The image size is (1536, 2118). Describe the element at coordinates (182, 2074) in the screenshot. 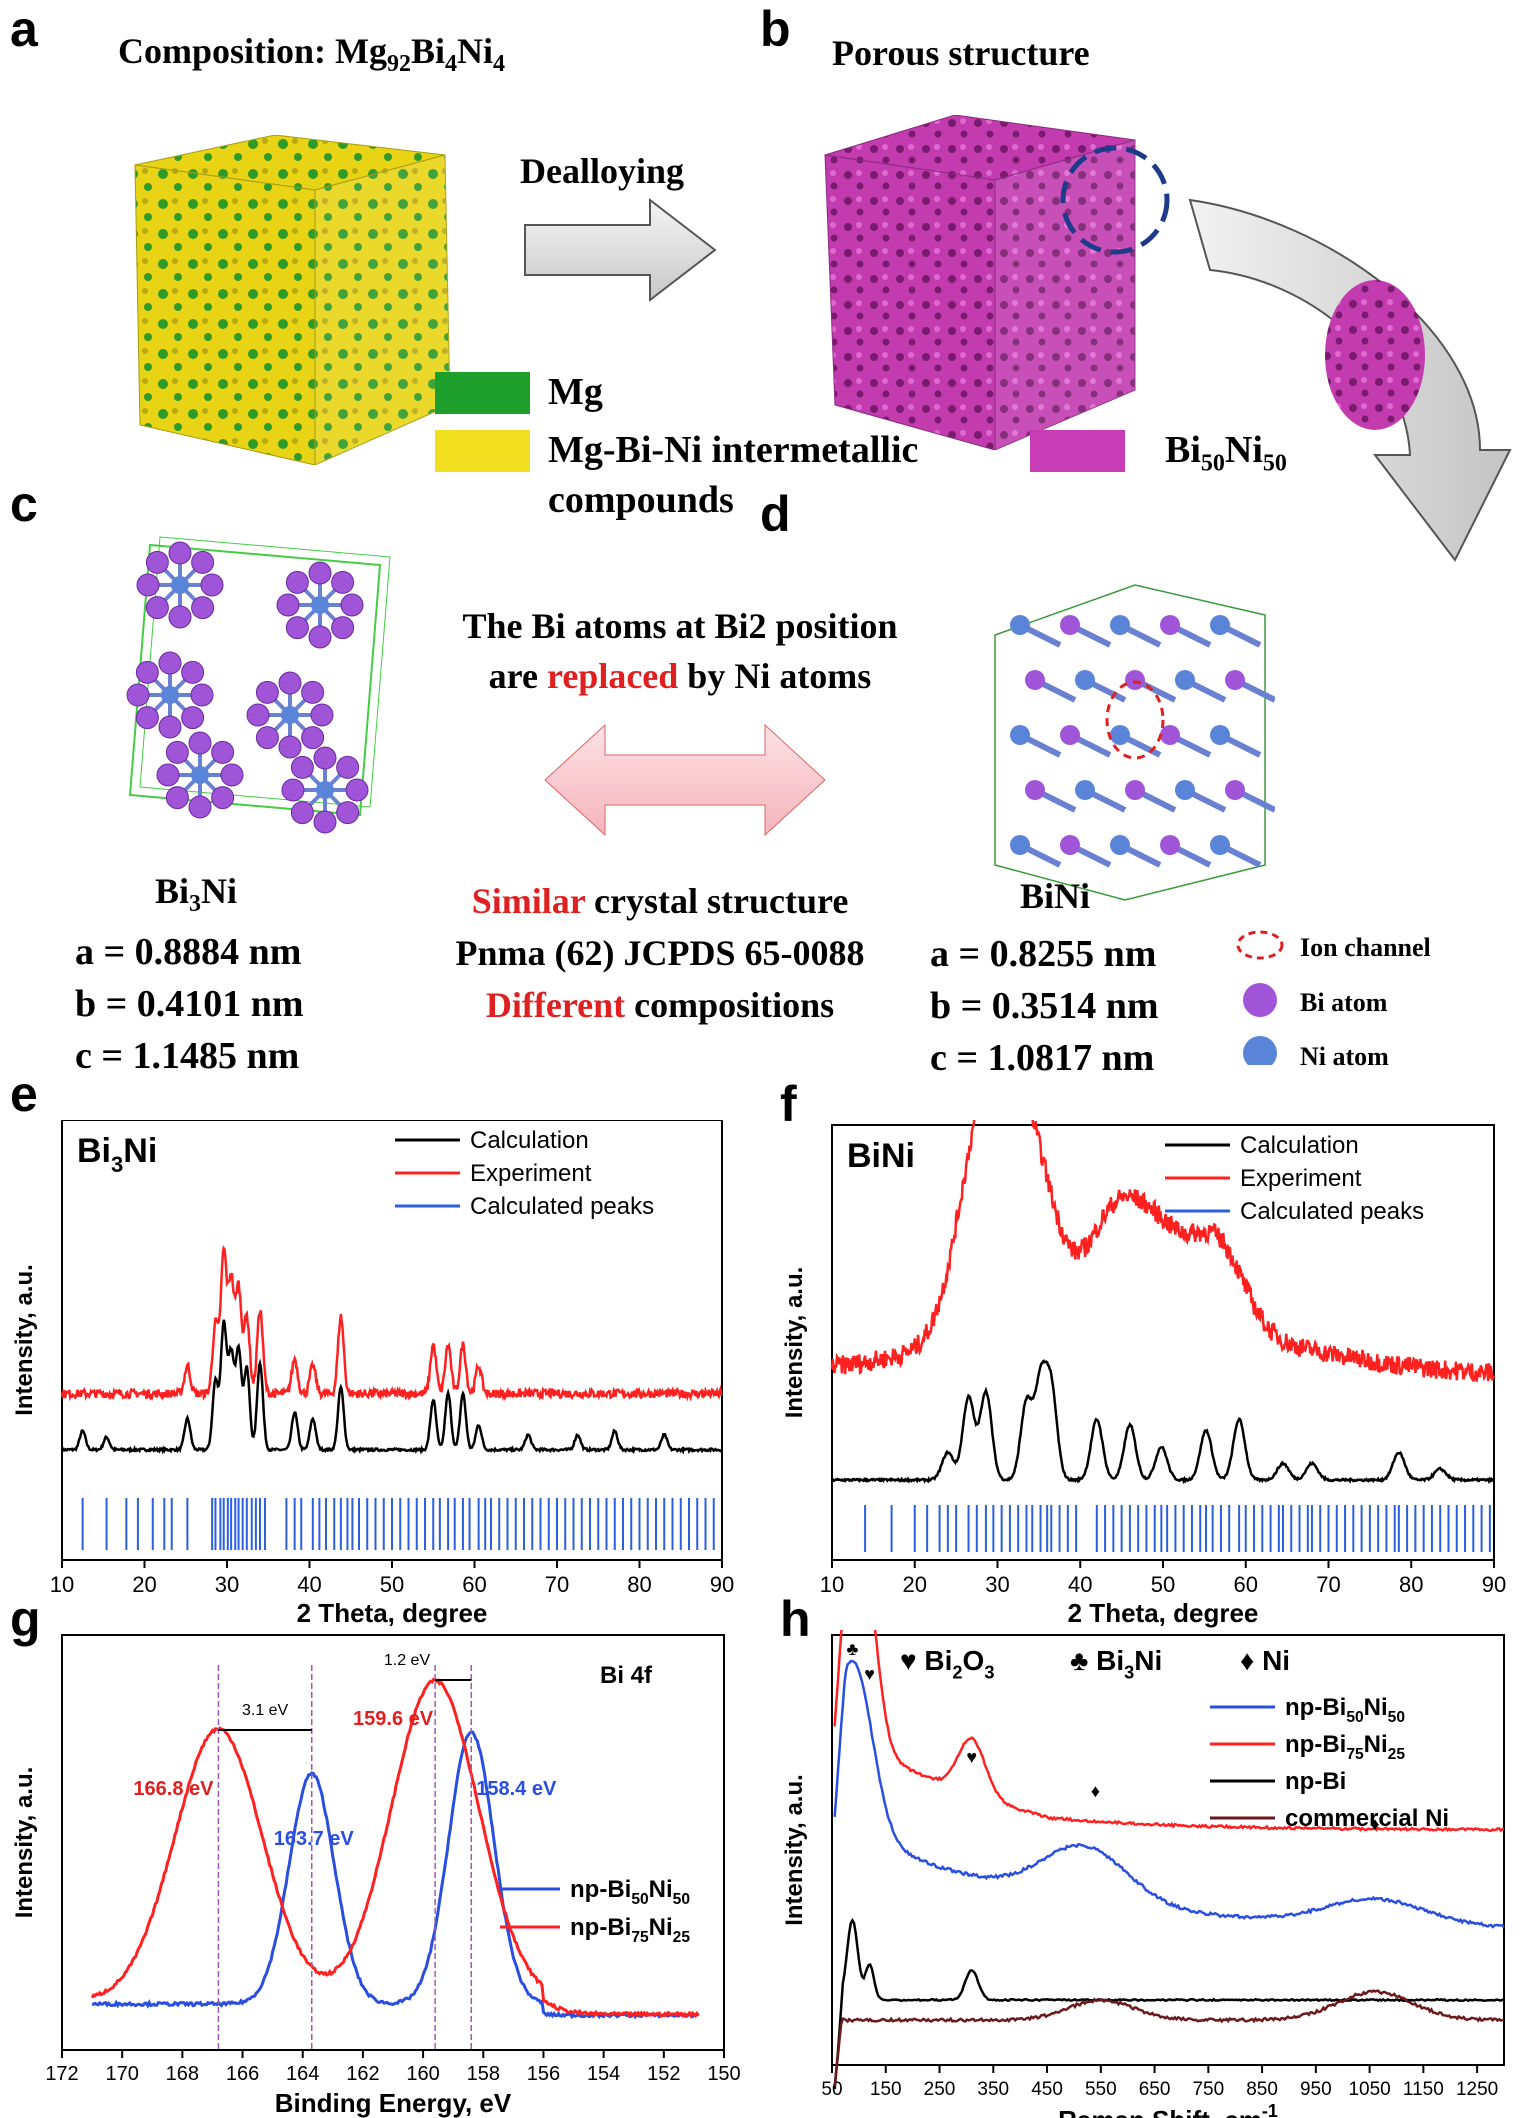

I see `x-tick-label: 168` at that location.